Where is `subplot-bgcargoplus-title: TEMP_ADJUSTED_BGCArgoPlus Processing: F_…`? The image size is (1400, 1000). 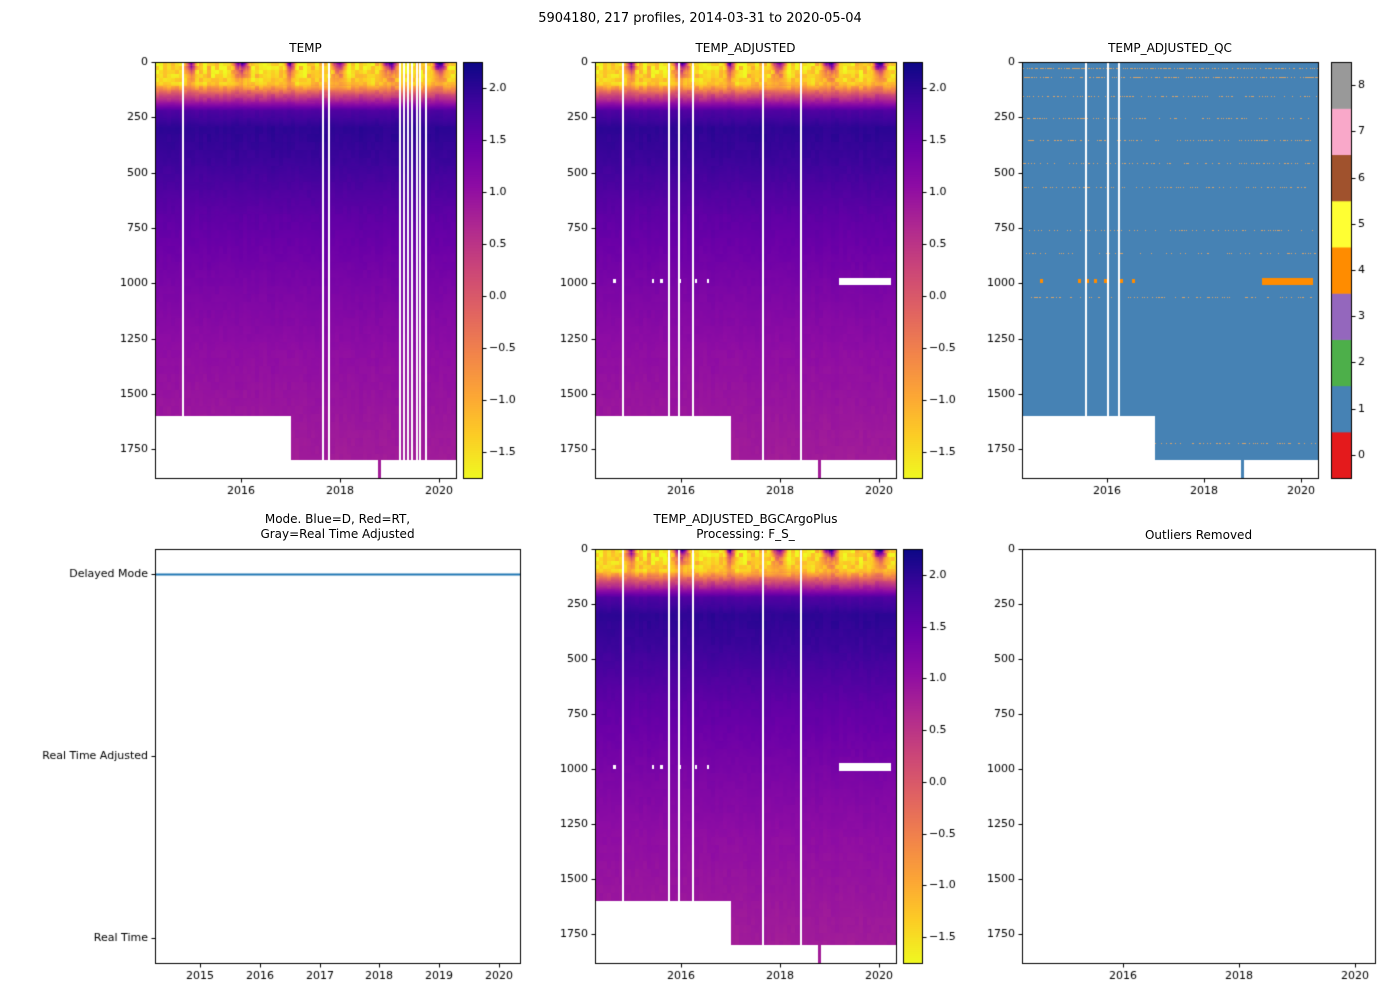
subplot-bgcargoplus-title: TEMP_ADJUSTED_BGCArgoPlus Processing: F_… is located at coordinates (745, 526).